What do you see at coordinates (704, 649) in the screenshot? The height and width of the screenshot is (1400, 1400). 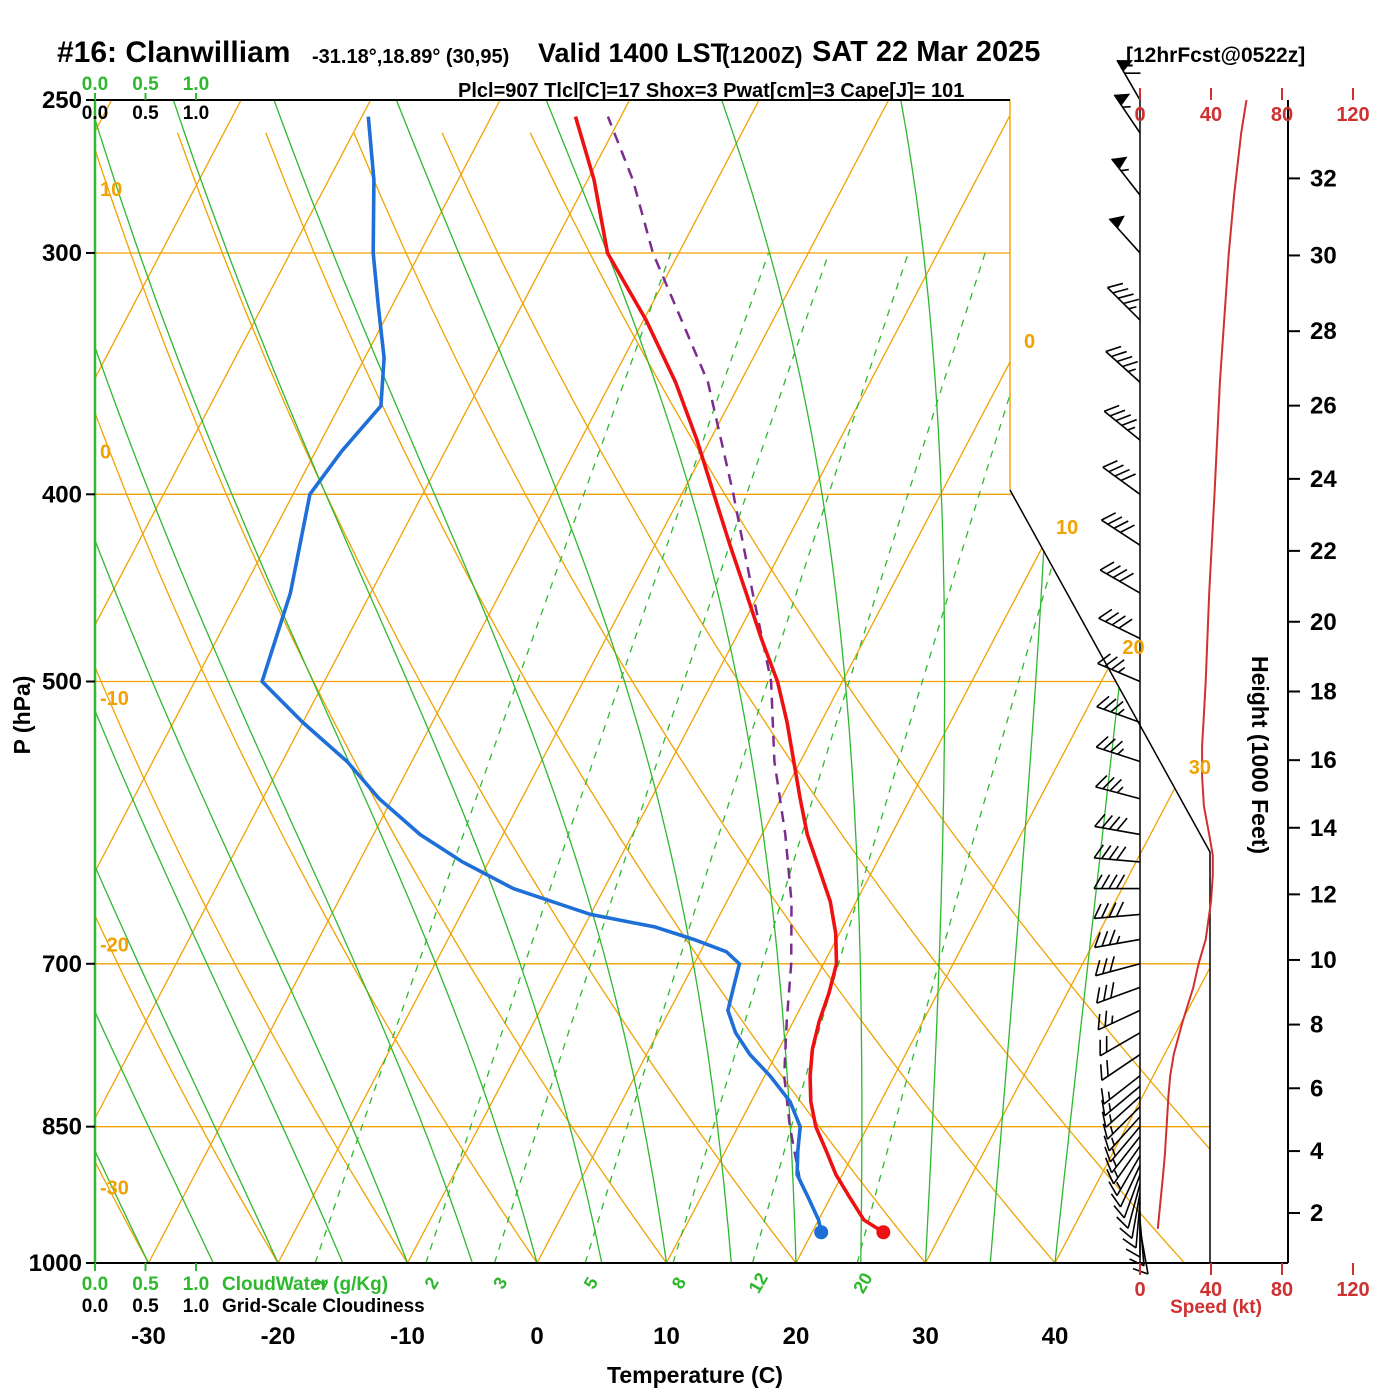 I see `parcel-curve` at bounding box center [704, 649].